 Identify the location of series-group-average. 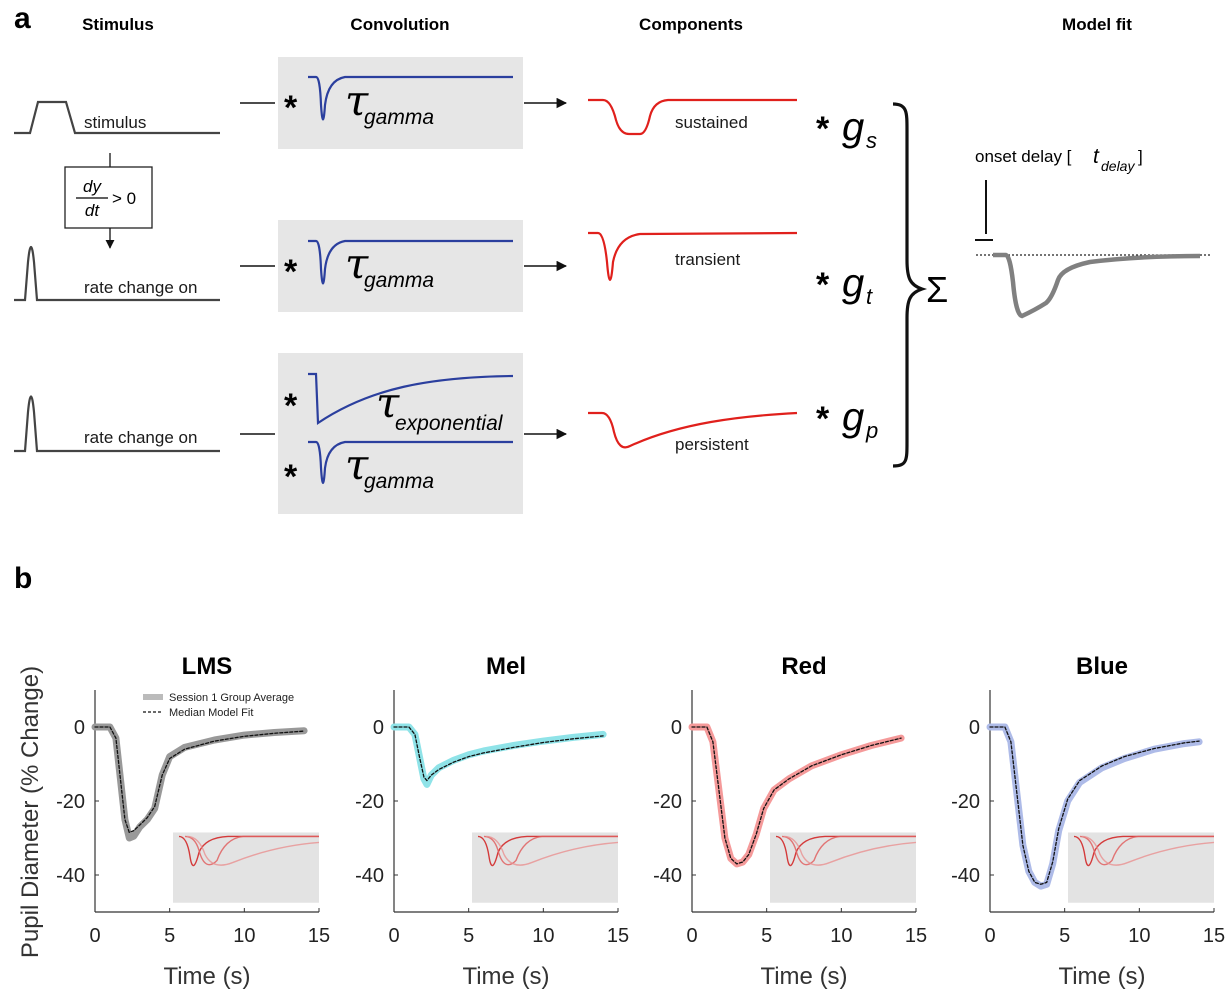
(199, 782).